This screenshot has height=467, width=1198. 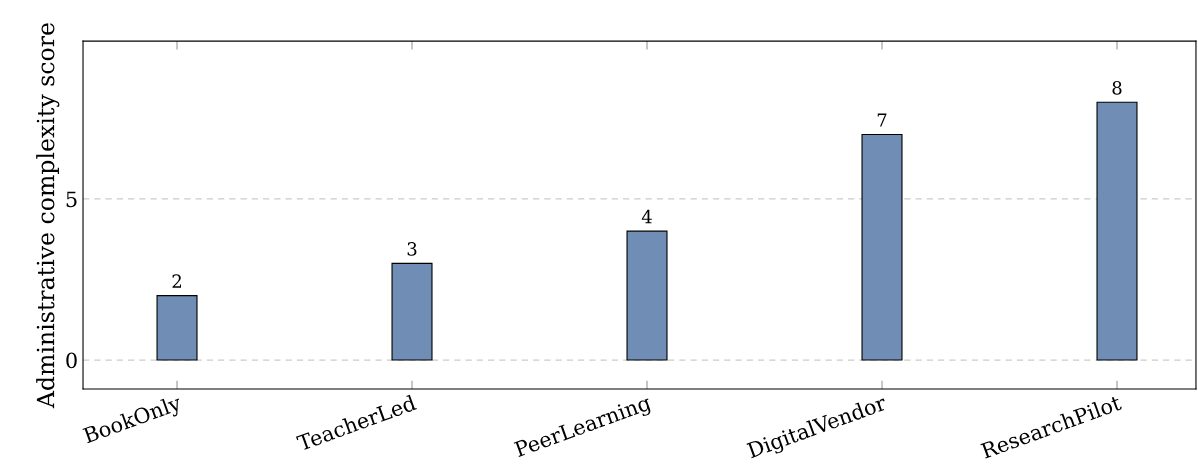 What do you see at coordinates (176, 281) in the screenshot?
I see `data-label: 2` at bounding box center [176, 281].